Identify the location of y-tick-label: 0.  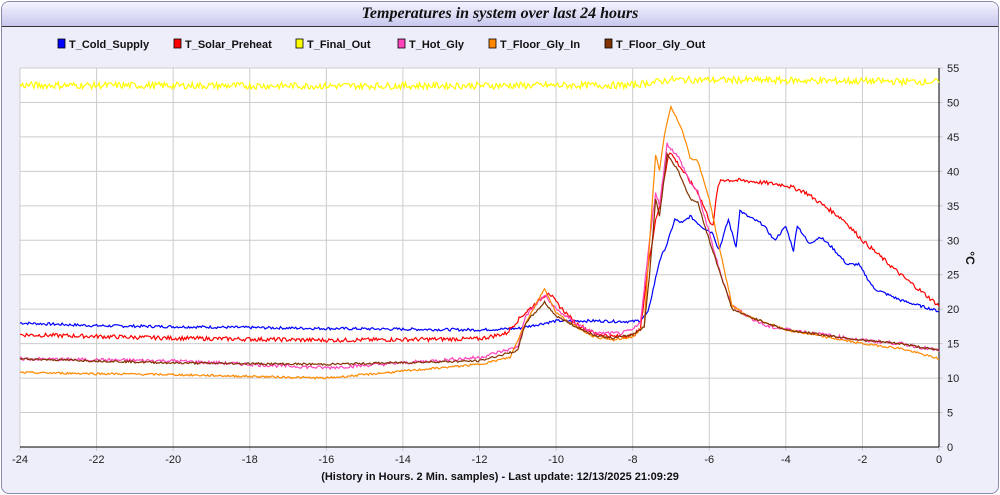
(950, 448).